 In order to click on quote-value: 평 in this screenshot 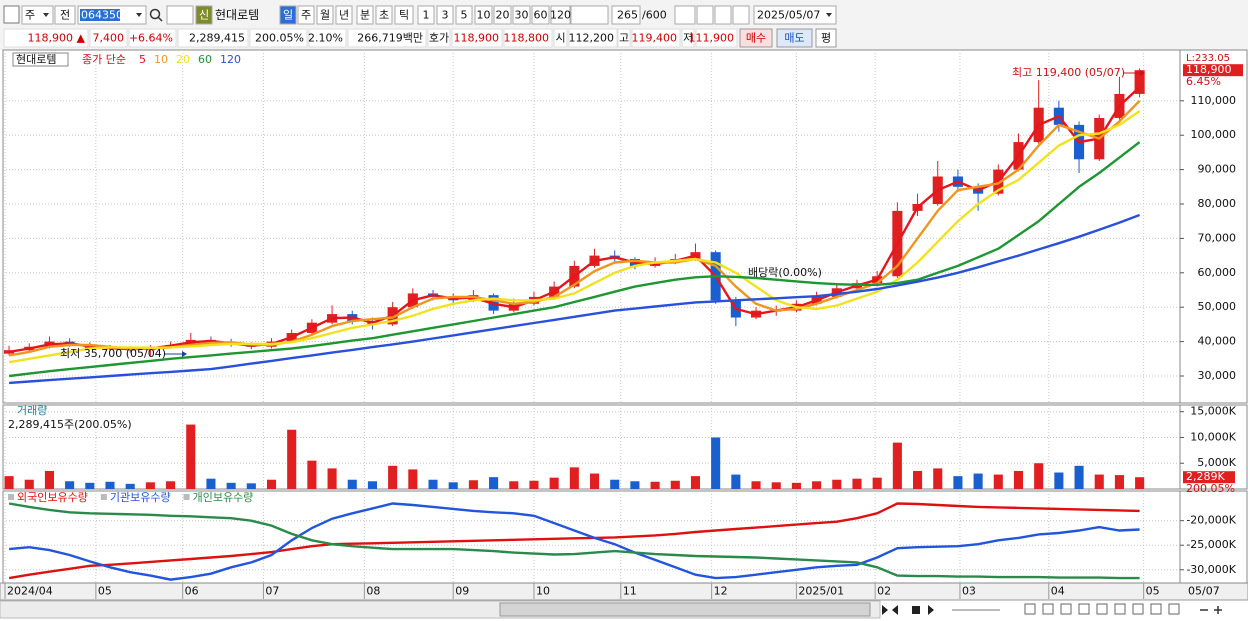, I will do `click(826, 38)`.